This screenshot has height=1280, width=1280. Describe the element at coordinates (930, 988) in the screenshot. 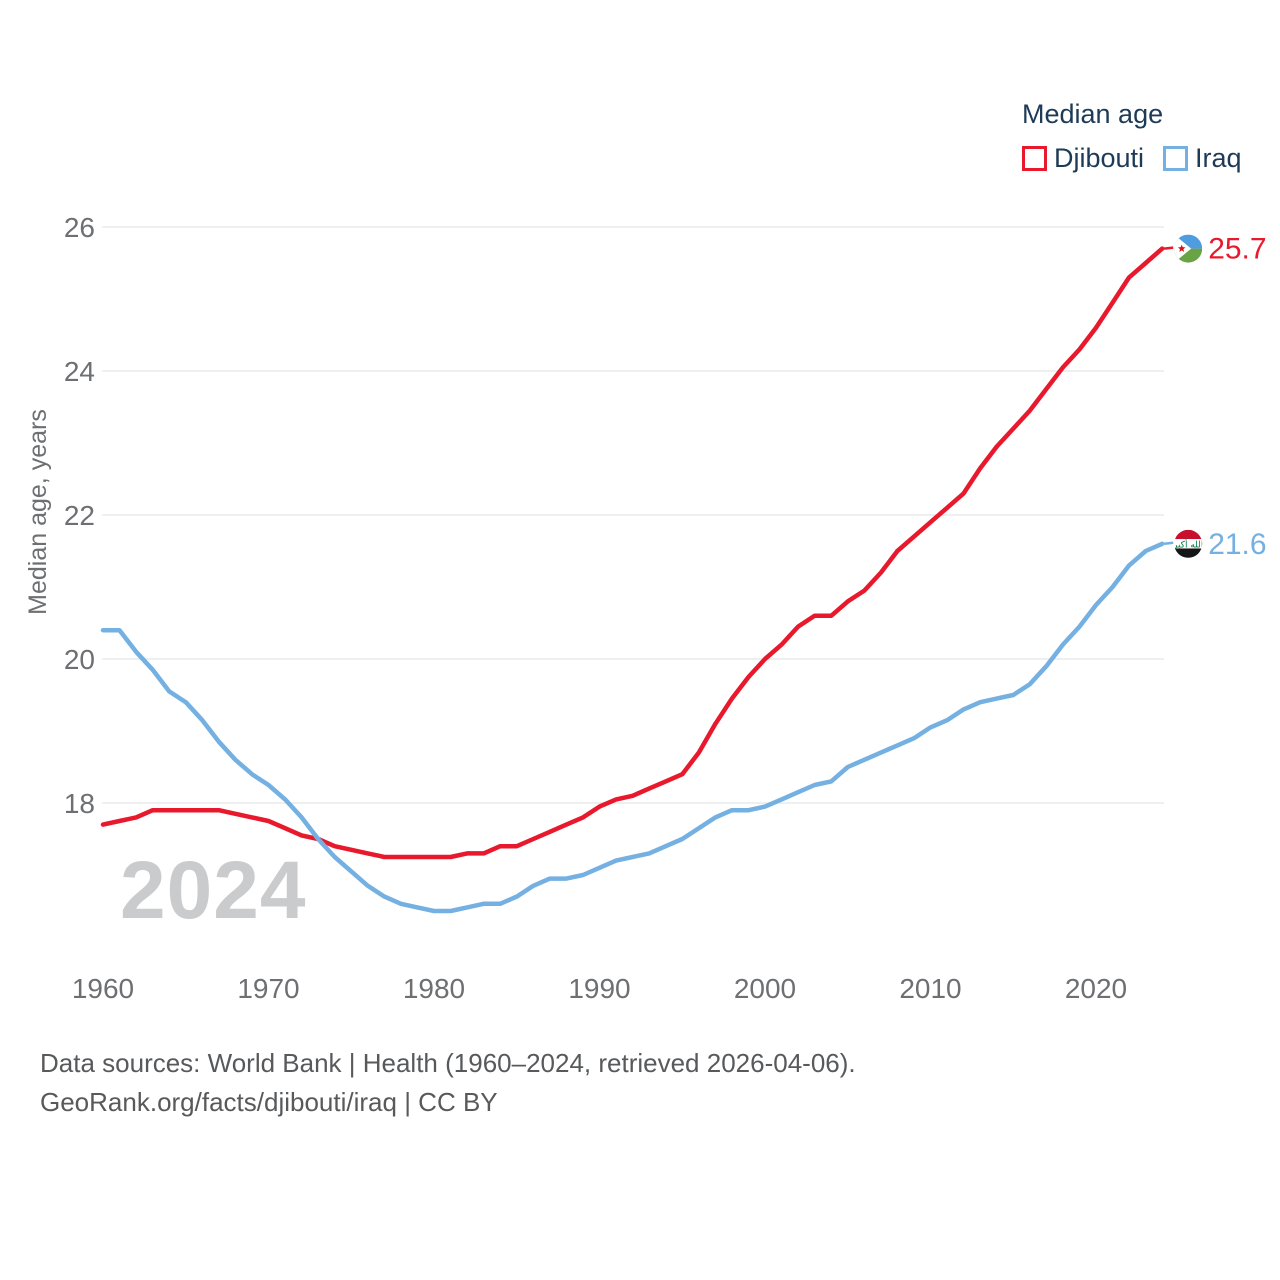

I see `x-tick-label-2010: 2010` at that location.